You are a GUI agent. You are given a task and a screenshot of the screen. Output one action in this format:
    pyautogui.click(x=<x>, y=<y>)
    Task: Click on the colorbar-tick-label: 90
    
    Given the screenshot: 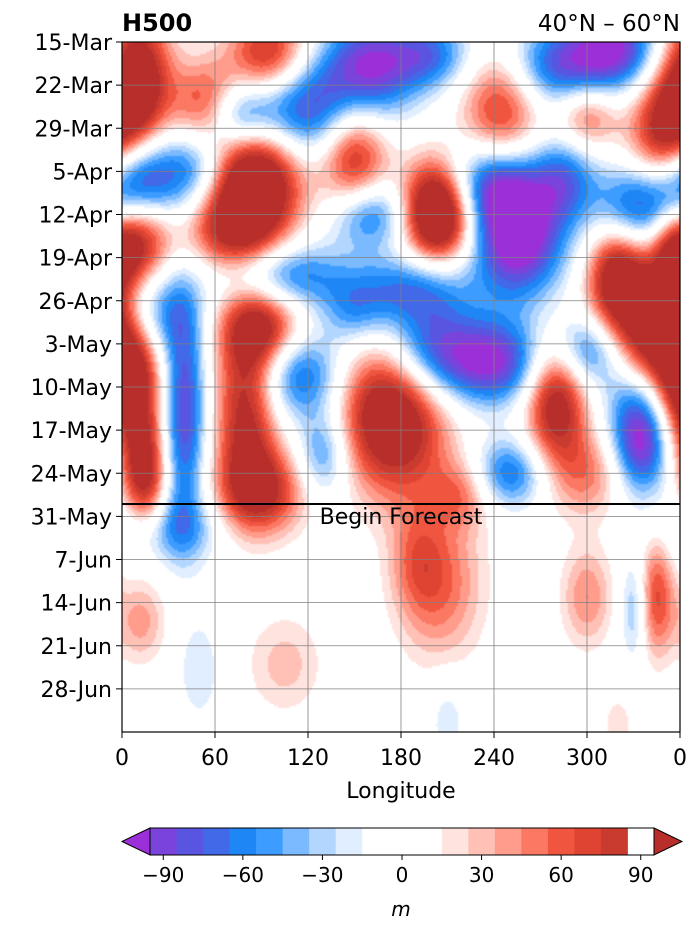 What is the action you would take?
    pyautogui.click(x=640, y=875)
    